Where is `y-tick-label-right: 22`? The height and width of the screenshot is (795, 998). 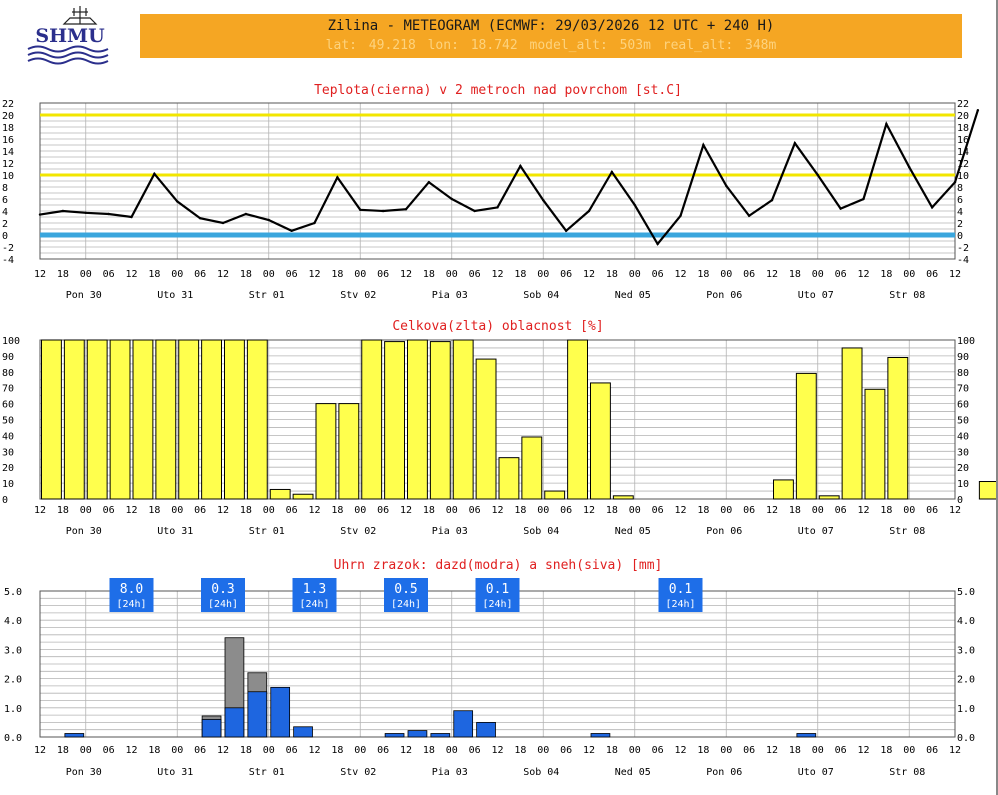
y-tick-label-right: 22 is located at coordinates (963, 104).